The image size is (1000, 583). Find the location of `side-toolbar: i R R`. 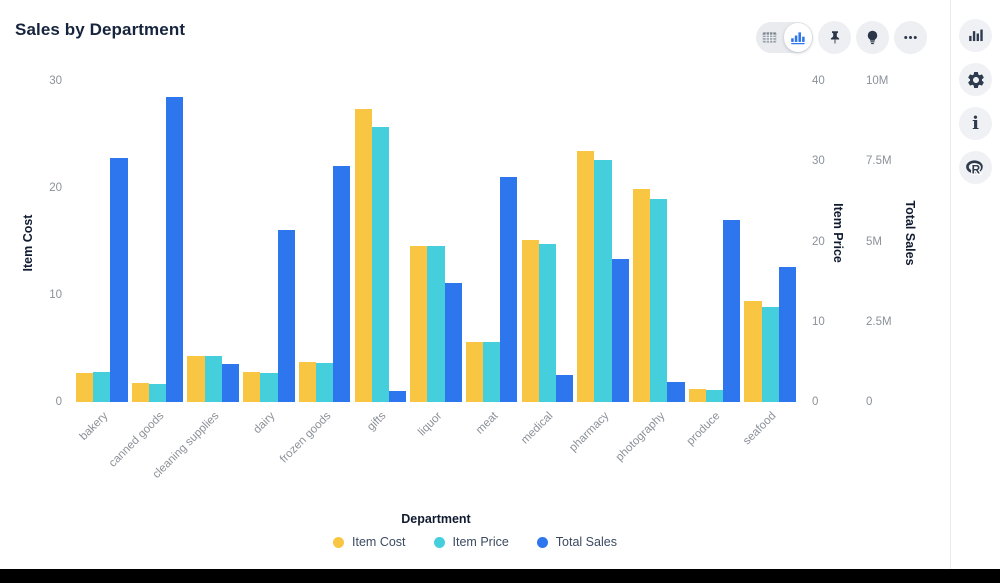

side-toolbar: i R R is located at coordinates (975, 284).